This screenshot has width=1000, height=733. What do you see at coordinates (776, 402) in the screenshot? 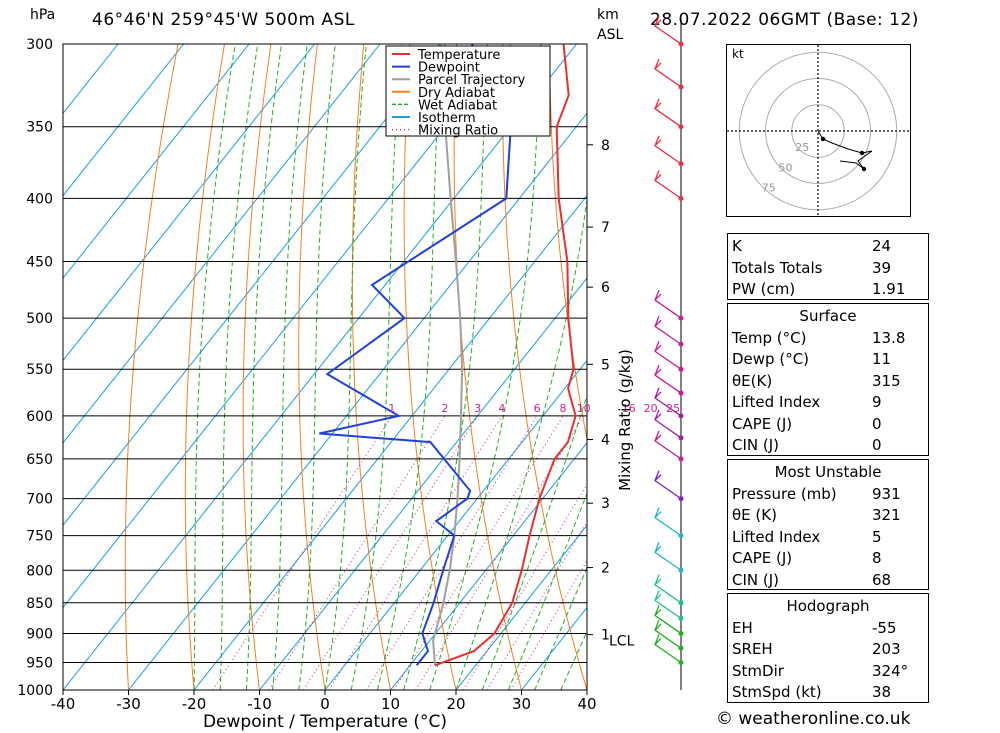
I see `surface-li-label: Lifted Index` at bounding box center [776, 402].